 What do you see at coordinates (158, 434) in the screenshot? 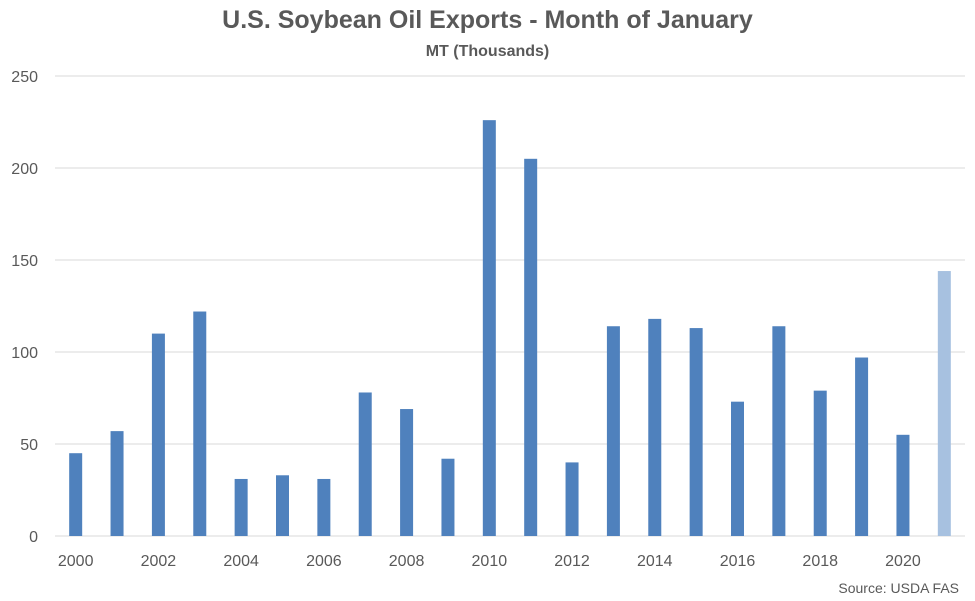
I see `bar-2002` at bounding box center [158, 434].